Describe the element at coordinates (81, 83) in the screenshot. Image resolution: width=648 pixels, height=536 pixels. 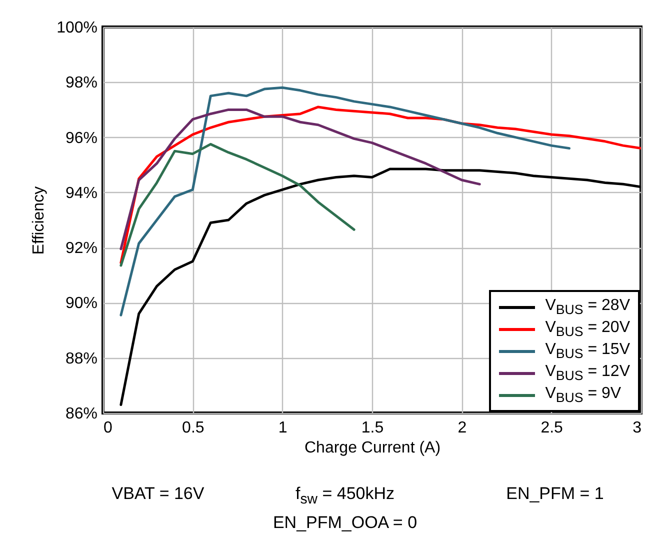
I see `y-tick-label: 98%` at that location.